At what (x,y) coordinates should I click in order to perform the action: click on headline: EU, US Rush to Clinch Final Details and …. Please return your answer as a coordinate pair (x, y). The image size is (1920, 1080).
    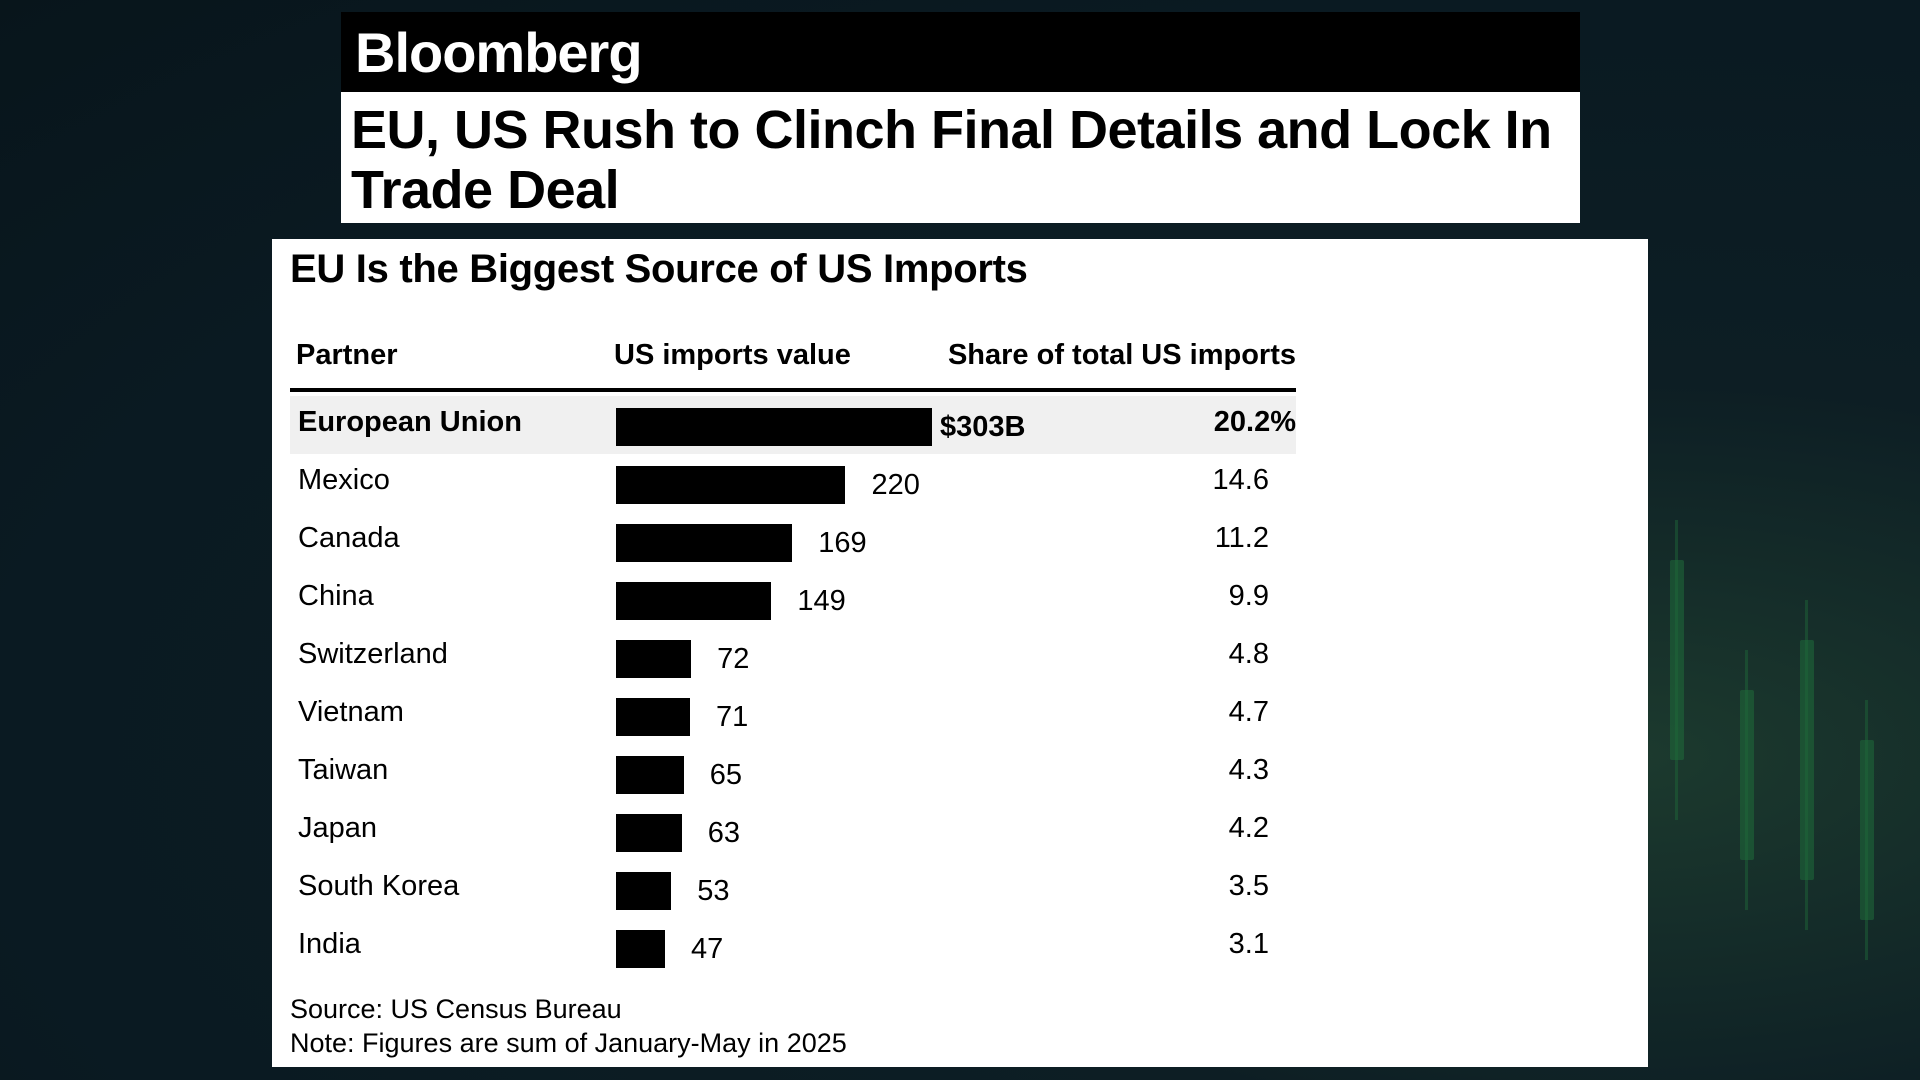
    Looking at the image, I should click on (951, 160).